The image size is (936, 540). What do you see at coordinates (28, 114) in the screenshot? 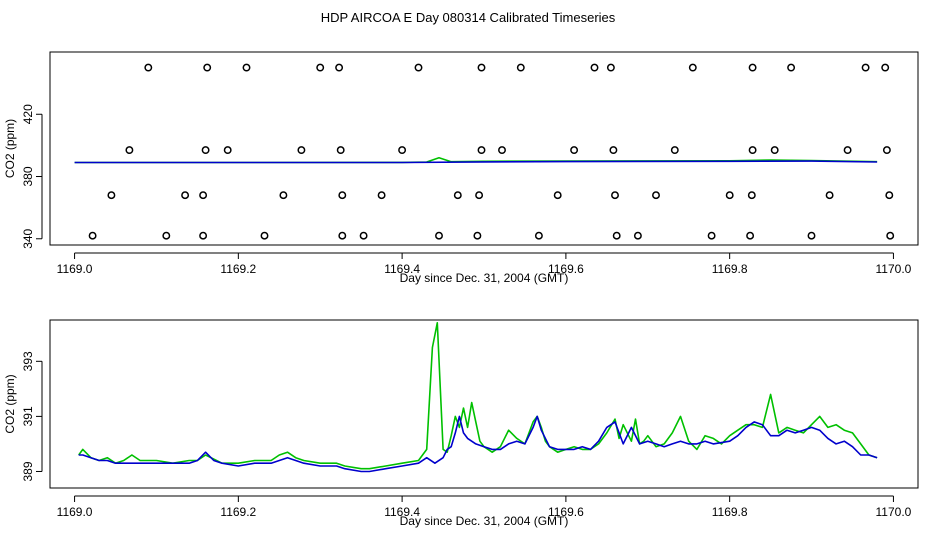
I see `y-tick-label: 420` at bounding box center [28, 114].